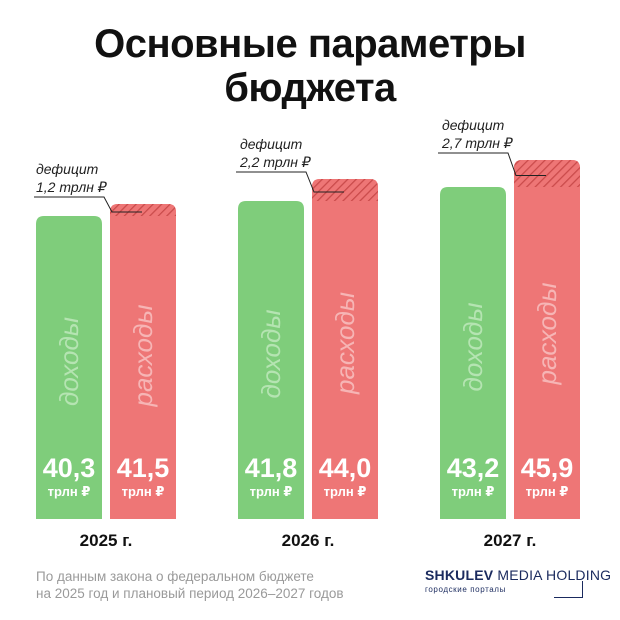  I want to click on deficit-prefix-3: дефицит, so click(473, 125).